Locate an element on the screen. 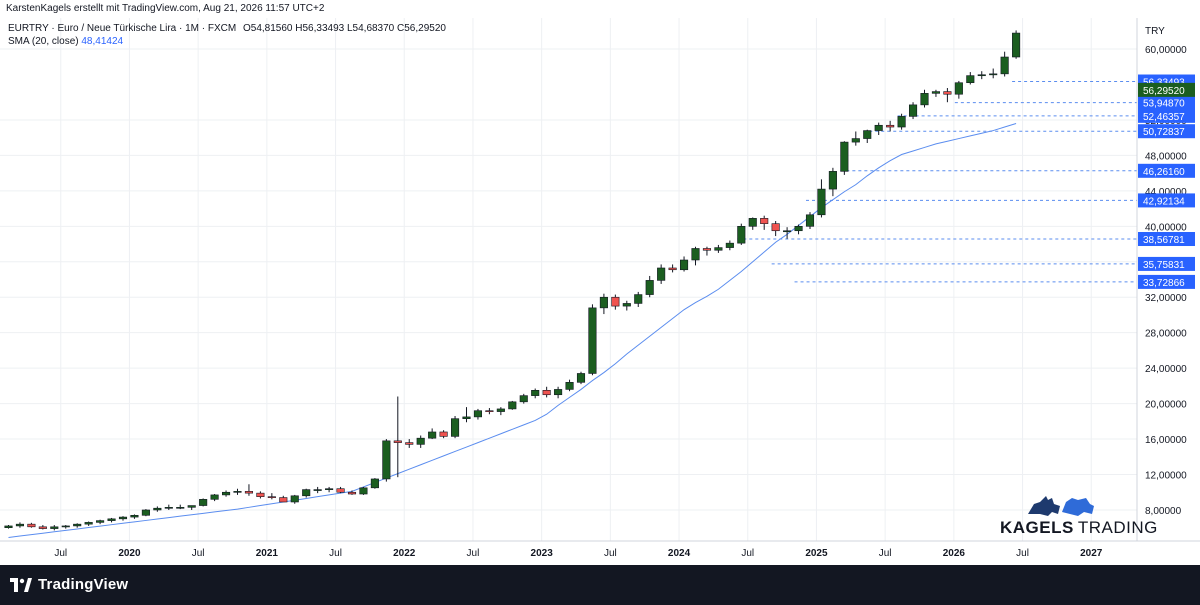 Image resolution: width=1200 pixels, height=605 pixels. watermark-part2: TRADING is located at coordinates (1117, 527).